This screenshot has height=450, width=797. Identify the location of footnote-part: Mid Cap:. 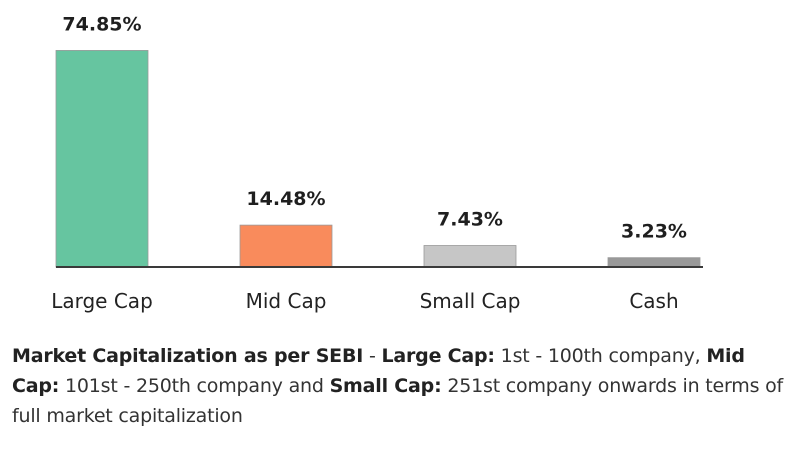
(378, 371).